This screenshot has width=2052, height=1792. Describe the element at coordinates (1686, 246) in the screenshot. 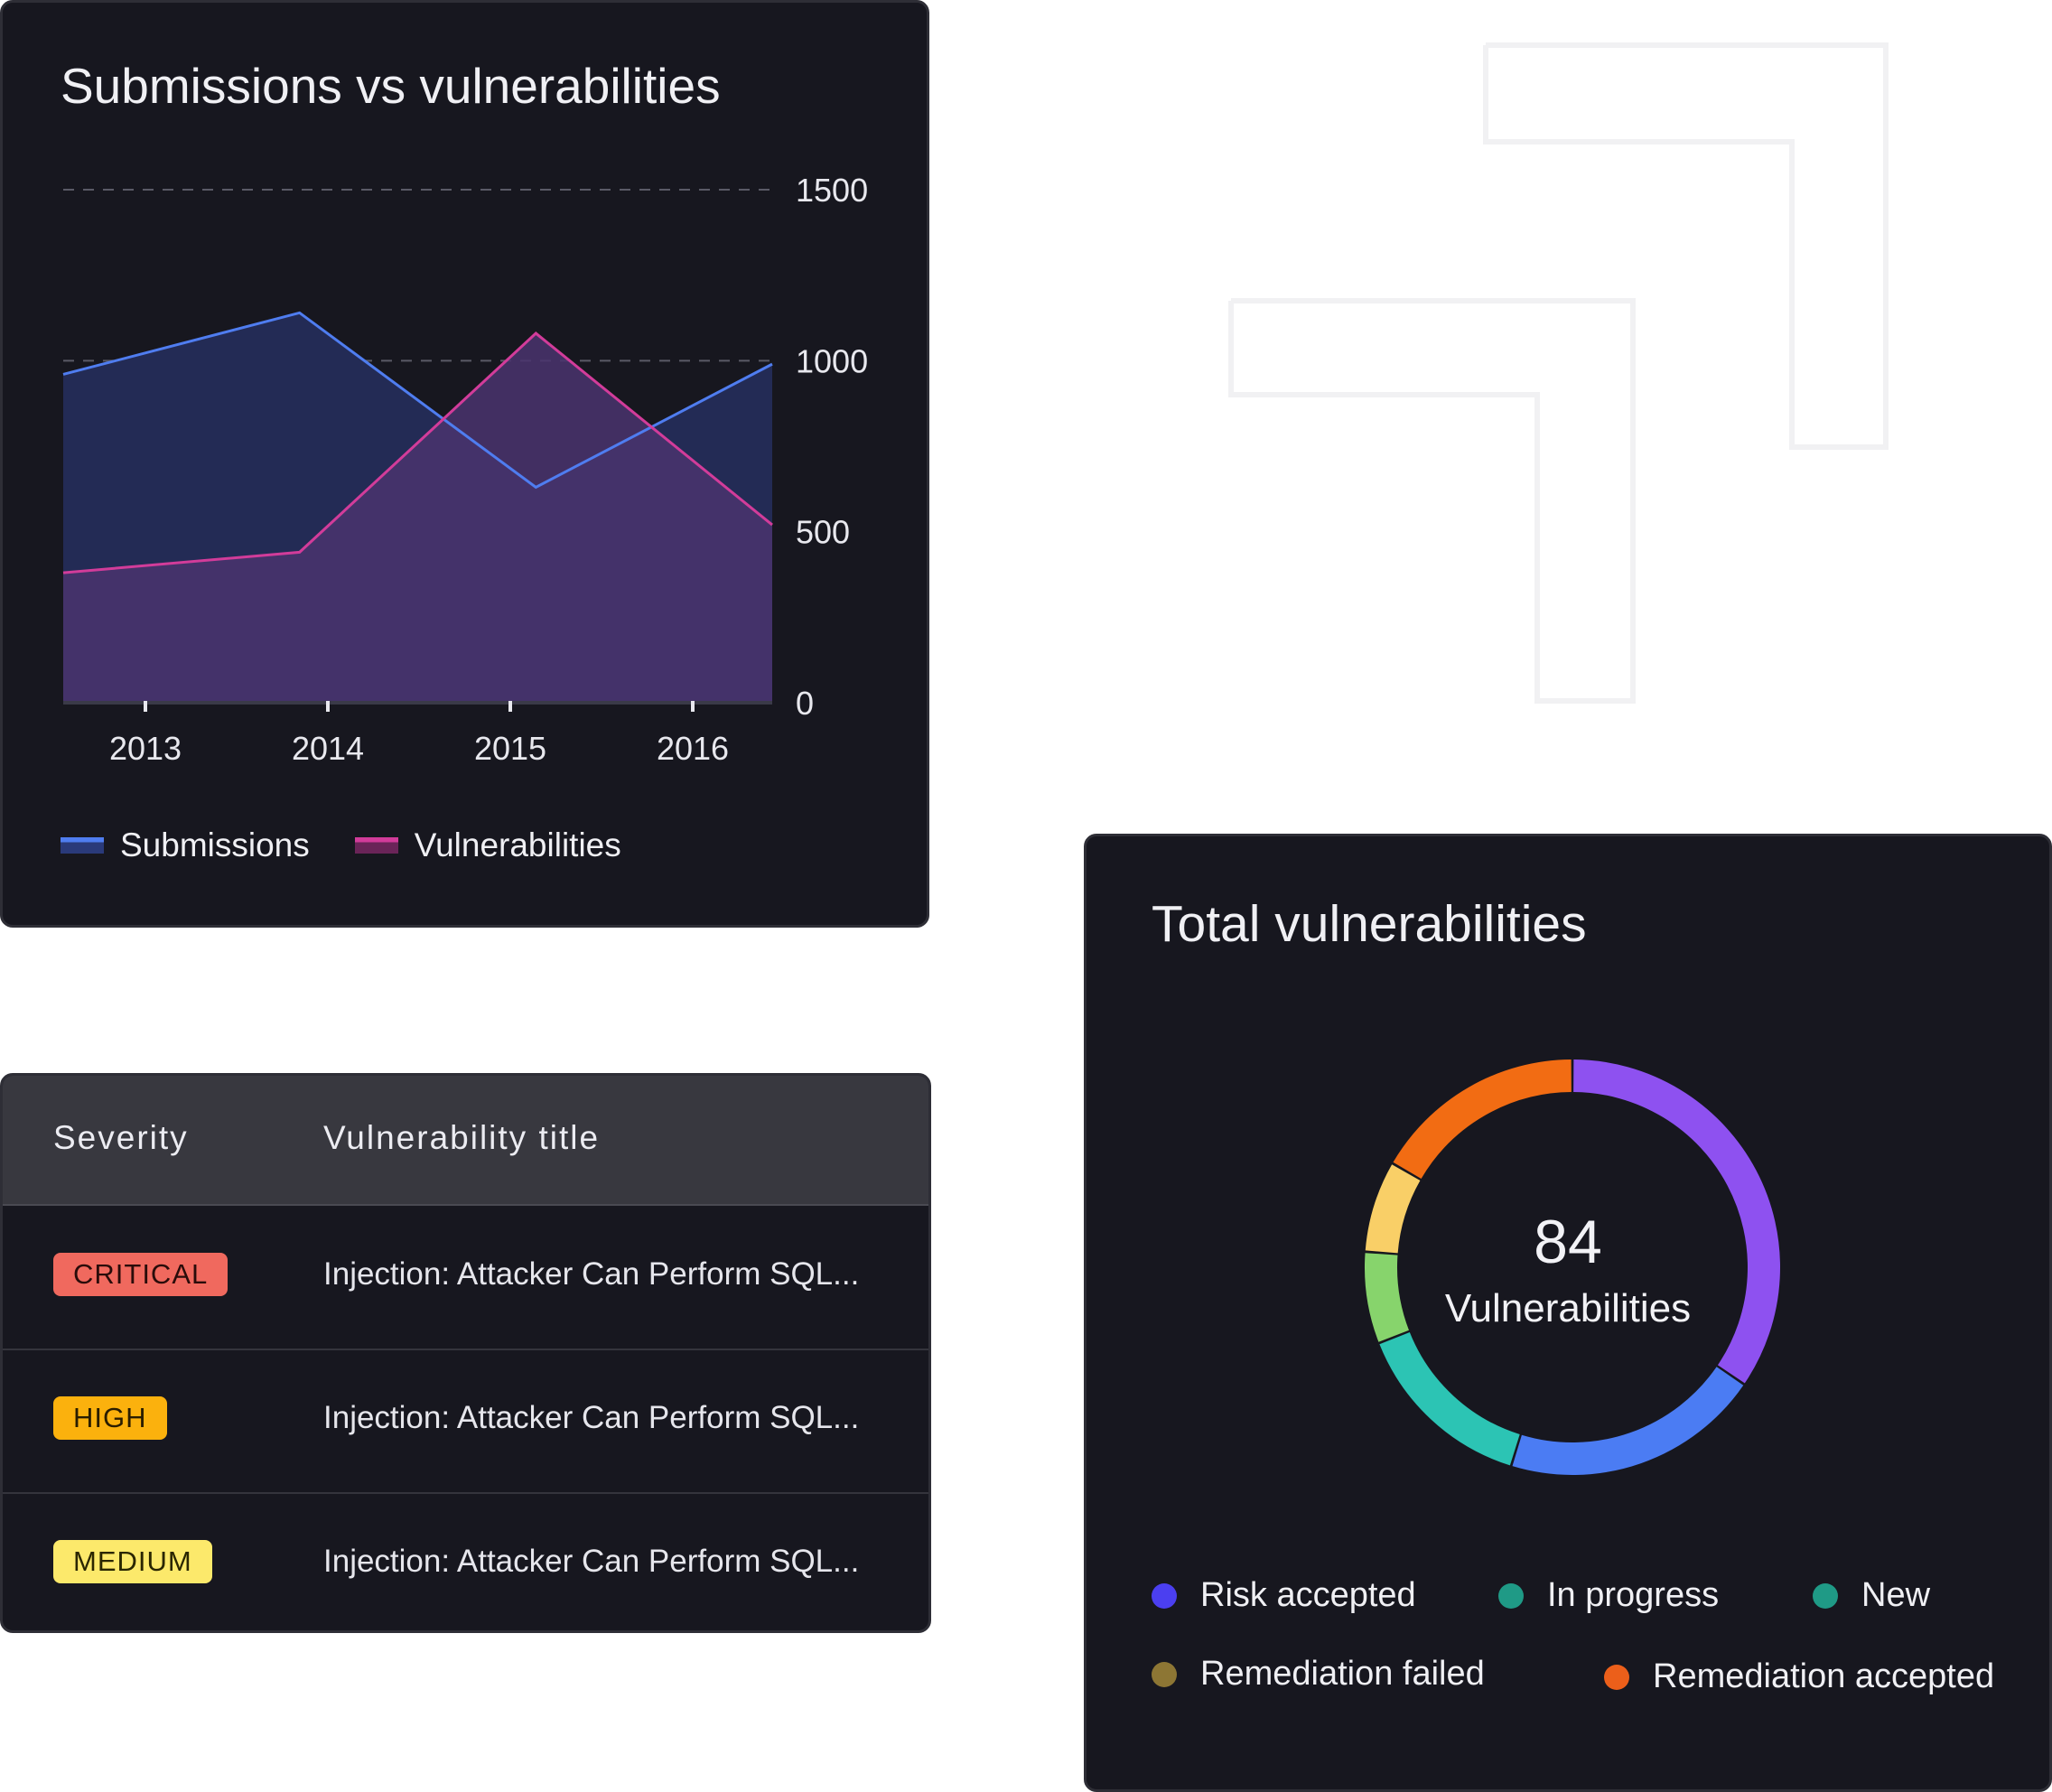

I see `deco-outline-upper` at that location.